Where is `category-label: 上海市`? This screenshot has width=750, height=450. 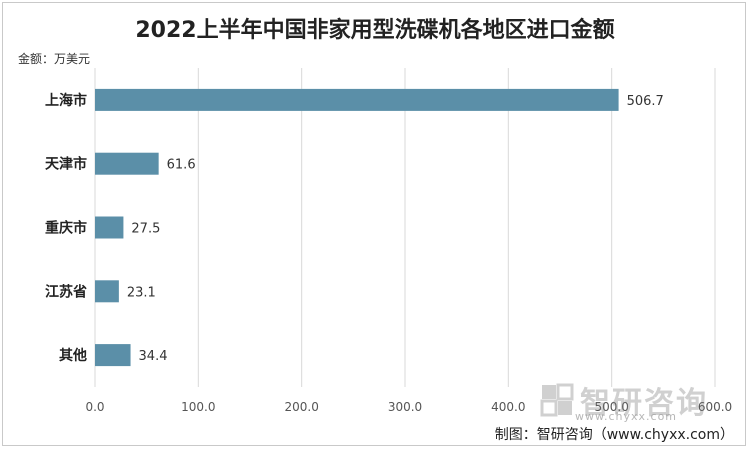 category-label: 上海市 is located at coordinates (66, 100).